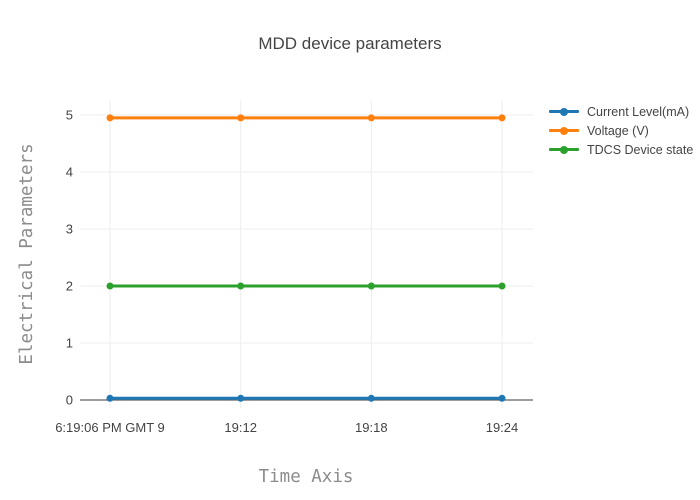 Image resolution: width=700 pixels, height=500 pixels. What do you see at coordinates (350, 43) in the screenshot?
I see `chart-title: MDD device parameters` at bounding box center [350, 43].